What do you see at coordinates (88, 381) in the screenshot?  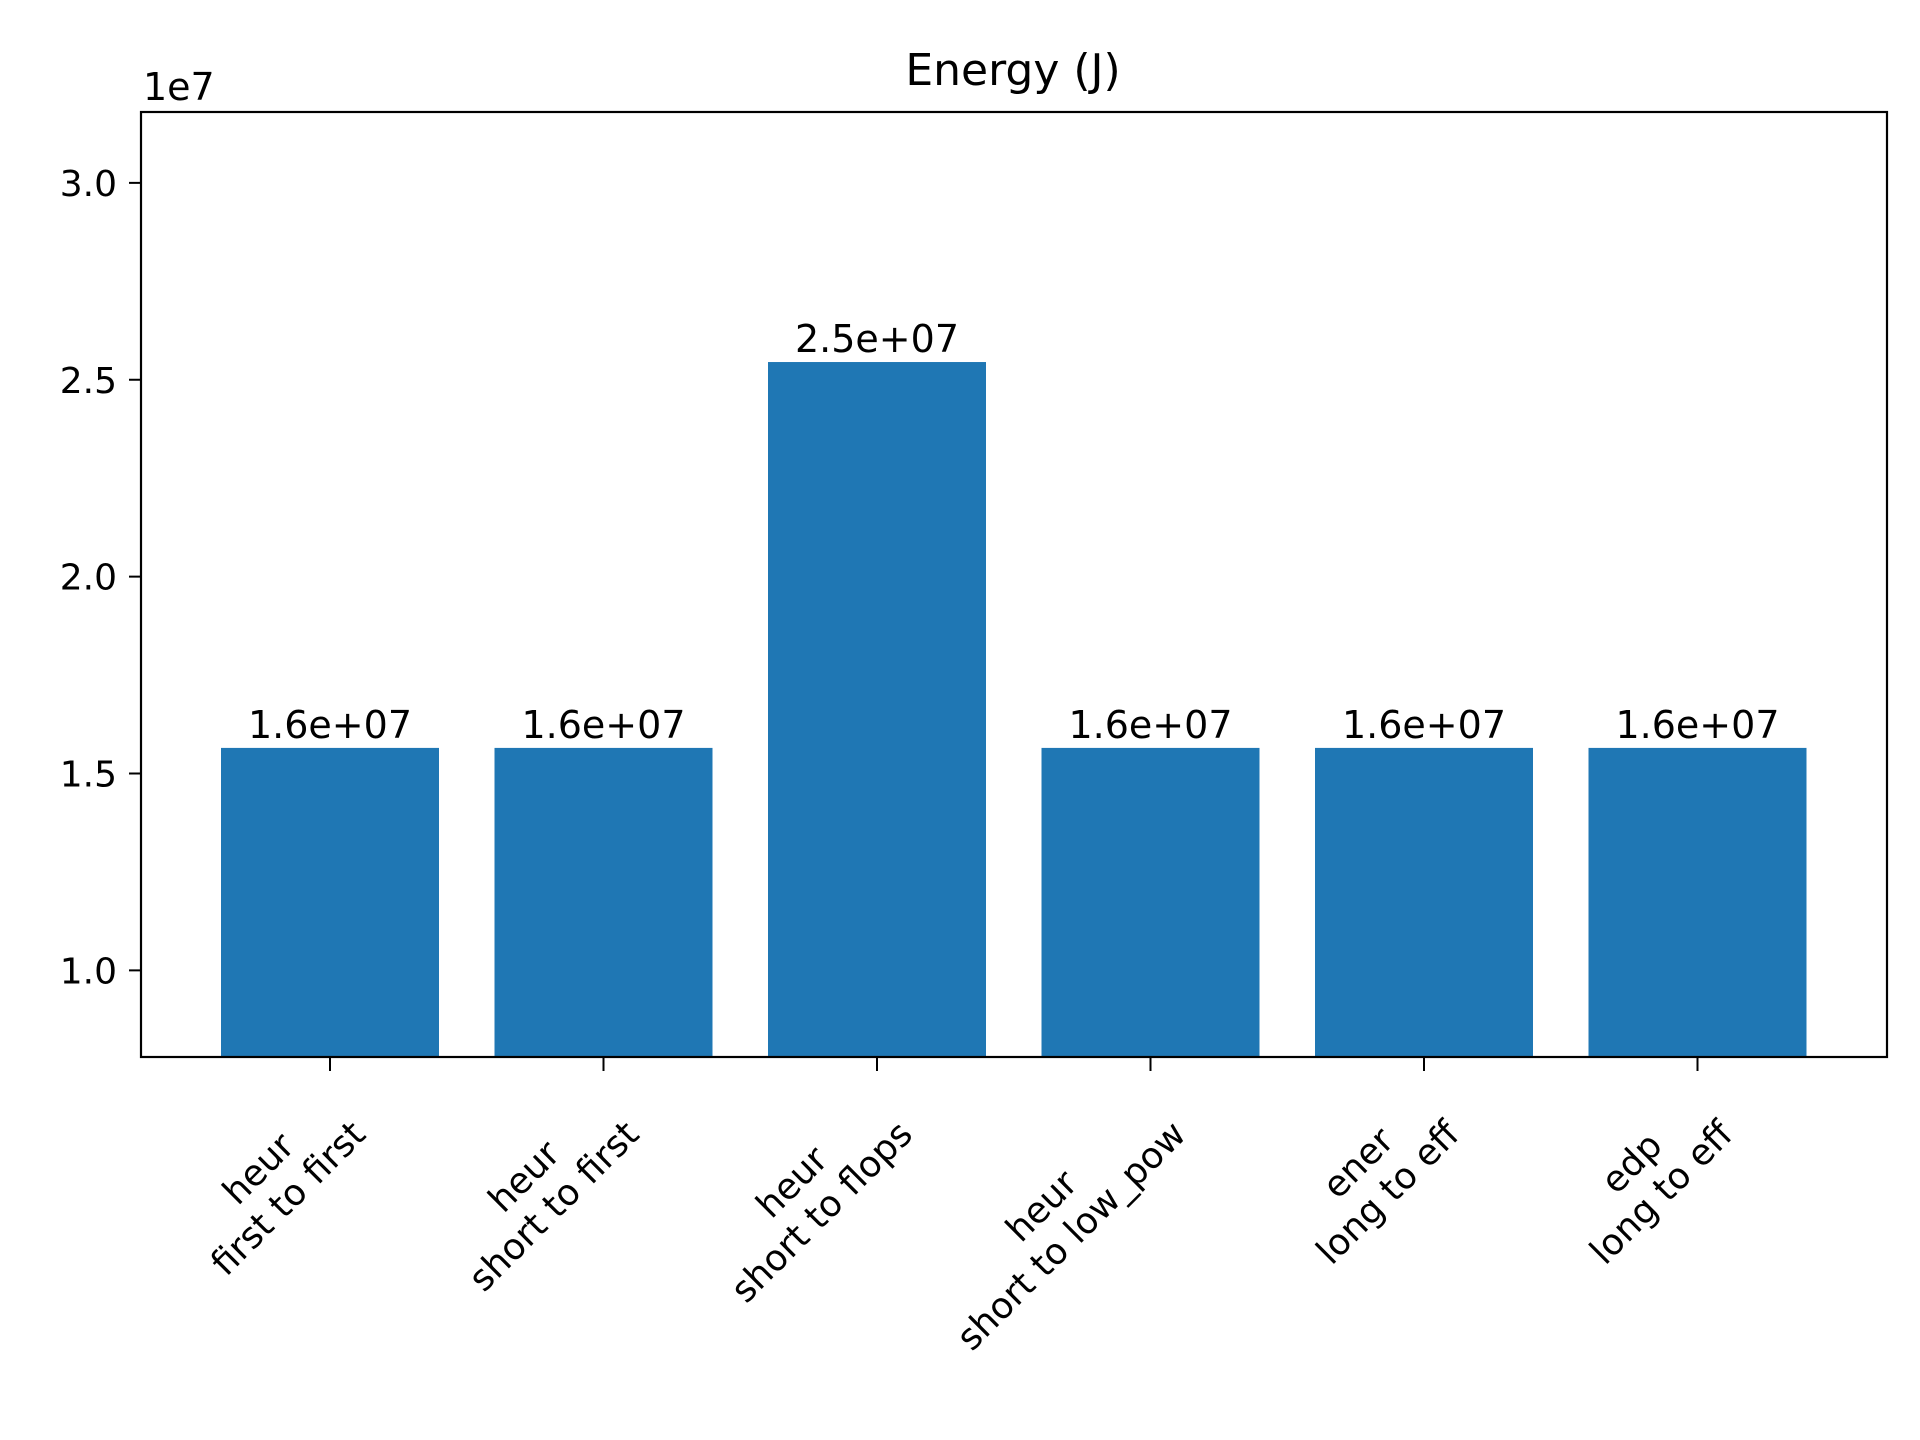 I see `y-tick-label-4: 2.5` at bounding box center [88, 381].